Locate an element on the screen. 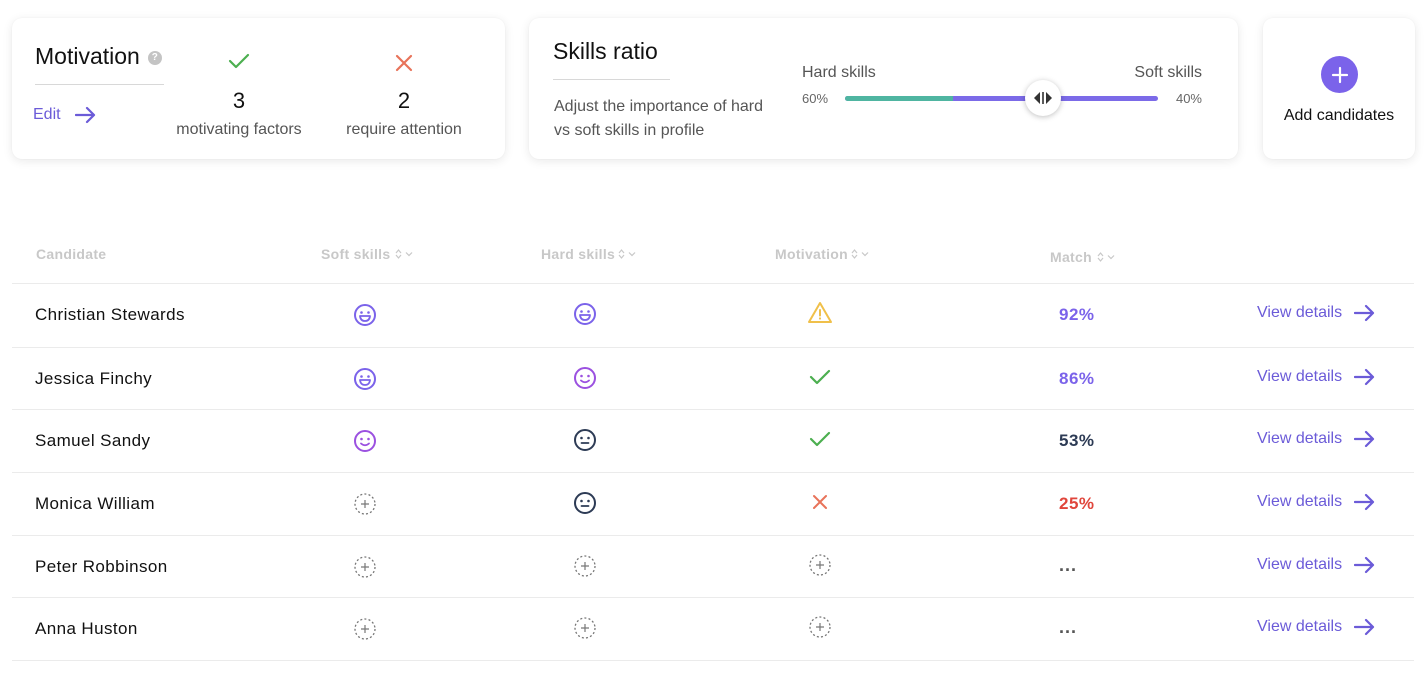 This screenshot has height=686, width=1426. require-attention-label: require attention is located at coordinates (404, 129).